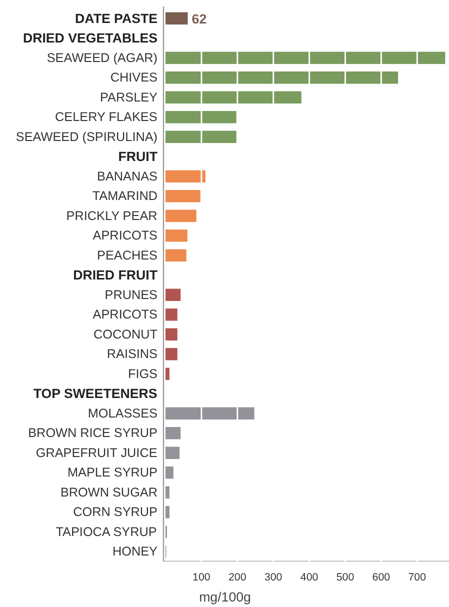 The image size is (449, 607). Describe the element at coordinates (106, 531) in the screenshot. I see `y-tick-label: TAPIOCA SYRUP` at that location.